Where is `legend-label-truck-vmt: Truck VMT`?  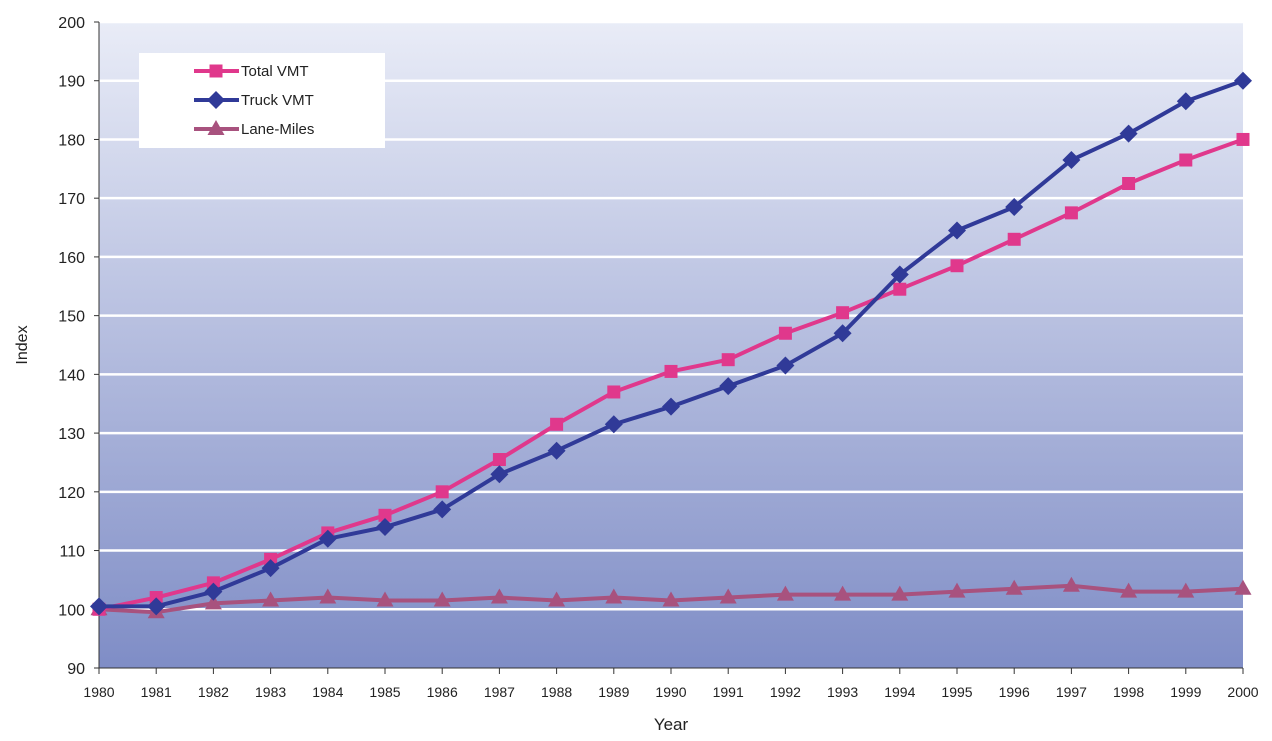 legend-label-truck-vmt: Truck VMT is located at coordinates (277, 100).